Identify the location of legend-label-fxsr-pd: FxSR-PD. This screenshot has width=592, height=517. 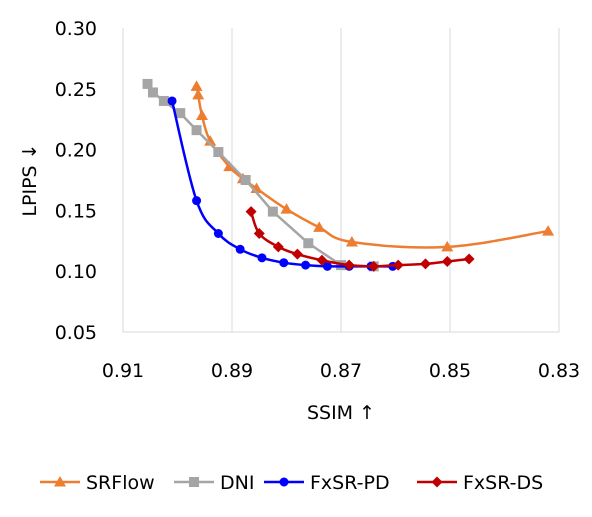
(350, 483).